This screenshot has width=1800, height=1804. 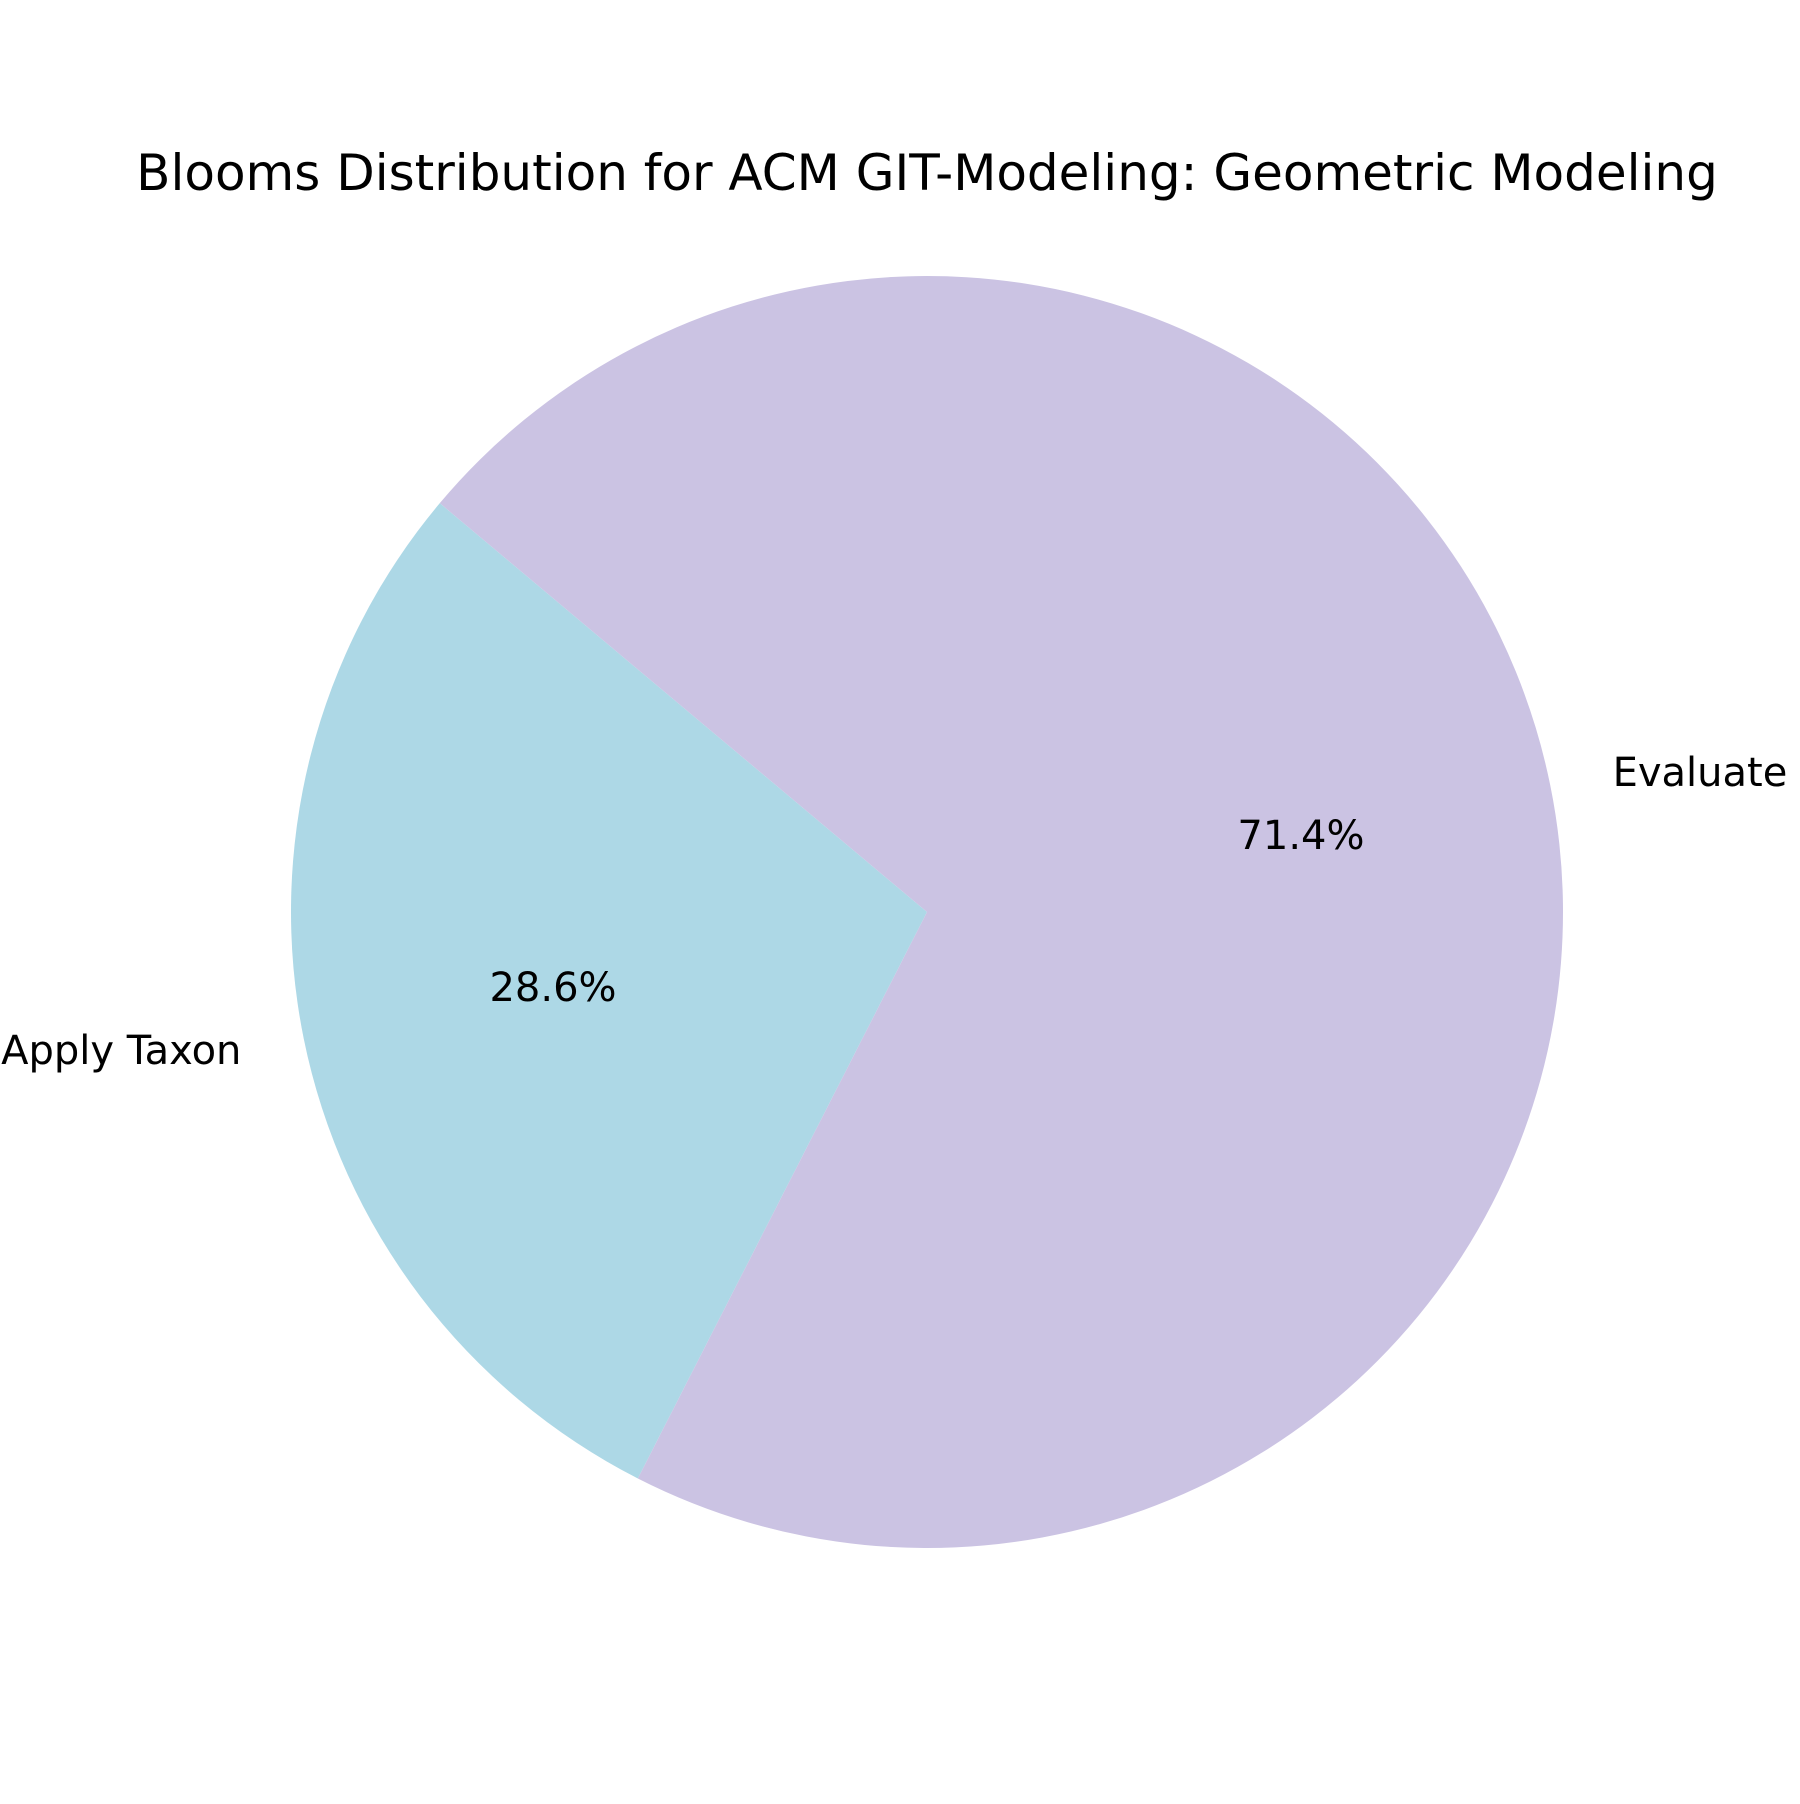 I want to click on pie-slice-percent: 28.6%, so click(x=552, y=988).